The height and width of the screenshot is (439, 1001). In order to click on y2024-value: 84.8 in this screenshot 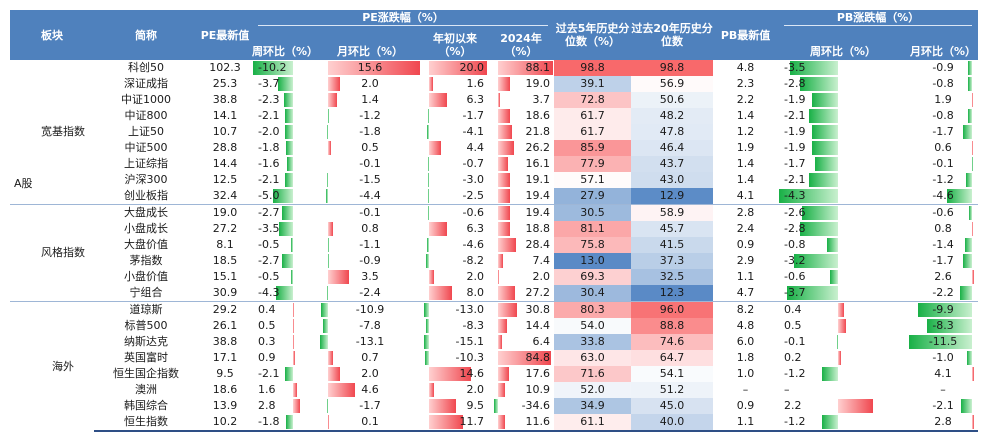, I will do `click(538, 357)`.